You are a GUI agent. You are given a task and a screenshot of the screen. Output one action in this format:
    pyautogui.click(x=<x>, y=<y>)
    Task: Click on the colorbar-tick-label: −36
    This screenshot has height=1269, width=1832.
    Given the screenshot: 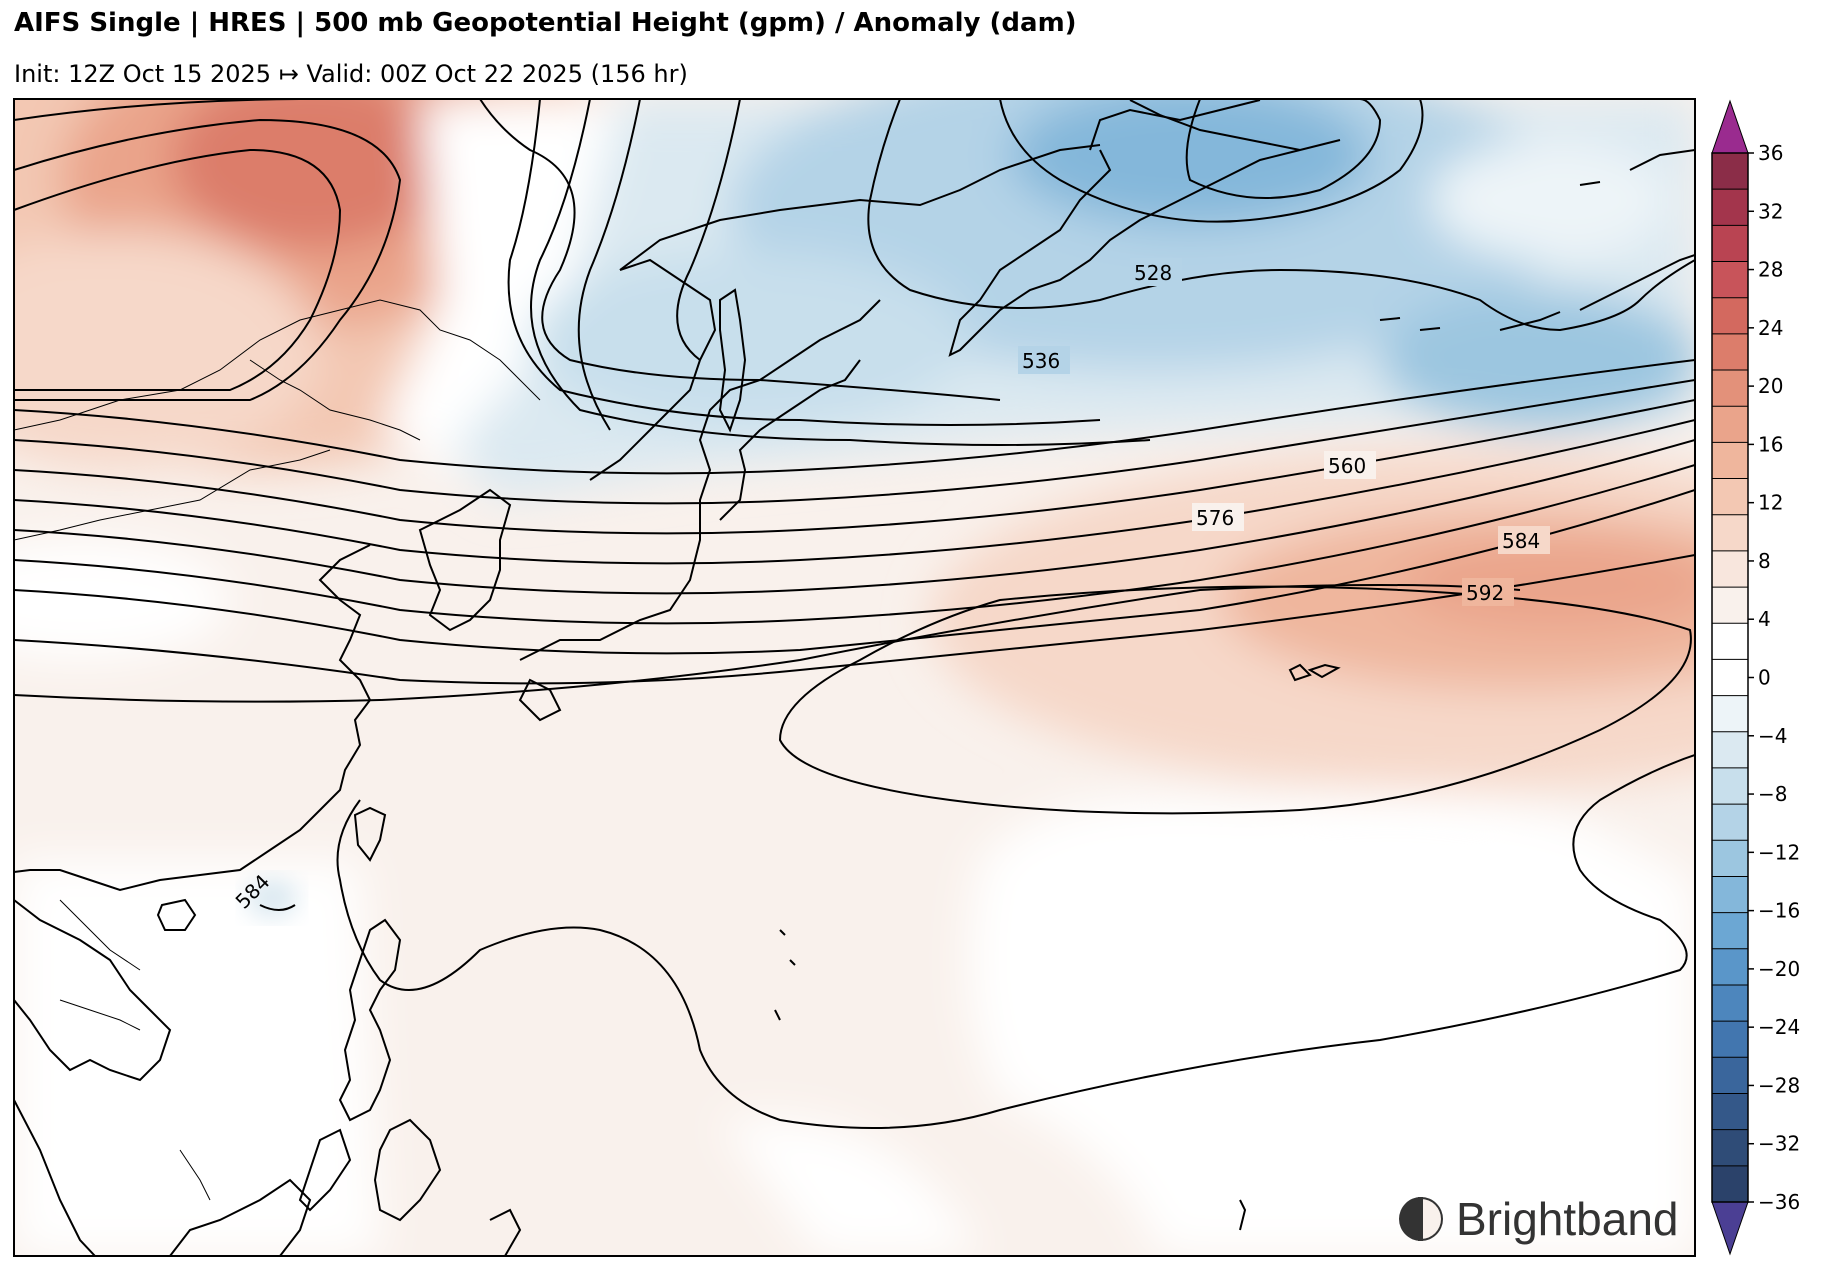 What is the action you would take?
    pyautogui.click(x=1779, y=1202)
    